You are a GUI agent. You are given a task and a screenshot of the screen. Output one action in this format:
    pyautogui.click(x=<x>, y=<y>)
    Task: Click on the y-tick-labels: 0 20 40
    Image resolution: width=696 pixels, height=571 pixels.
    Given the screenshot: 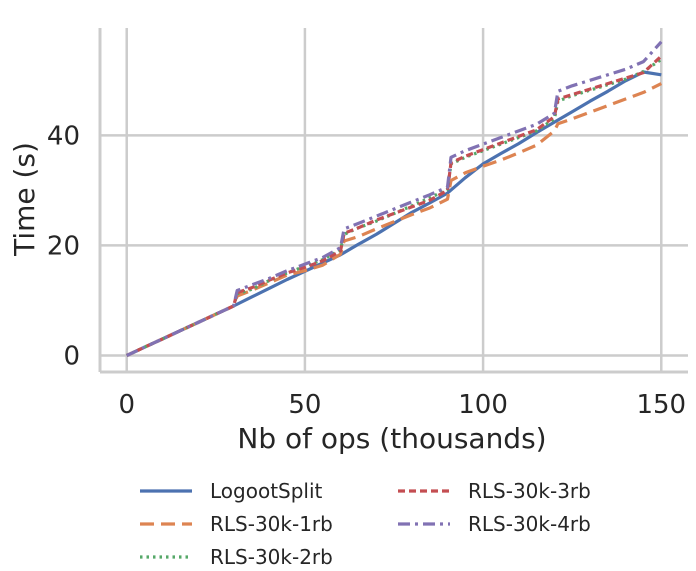 What is the action you would take?
    pyautogui.click(x=63, y=246)
    